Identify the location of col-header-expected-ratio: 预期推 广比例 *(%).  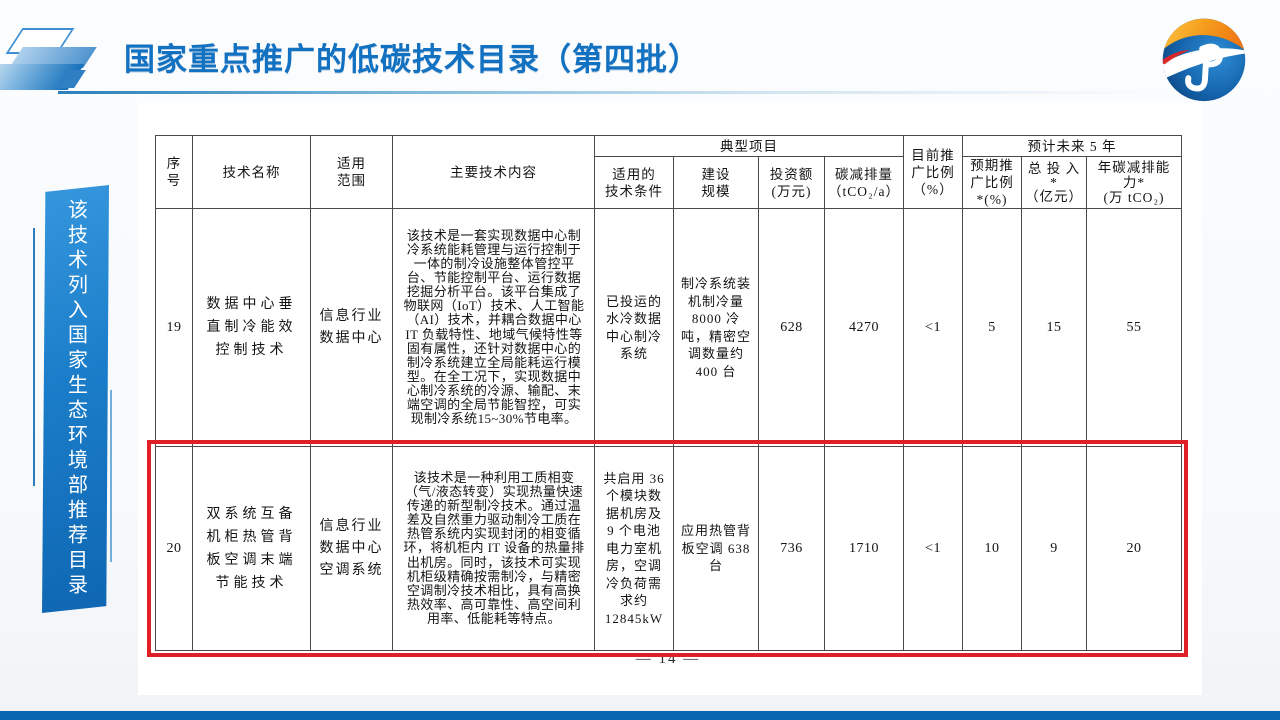
(992, 182).